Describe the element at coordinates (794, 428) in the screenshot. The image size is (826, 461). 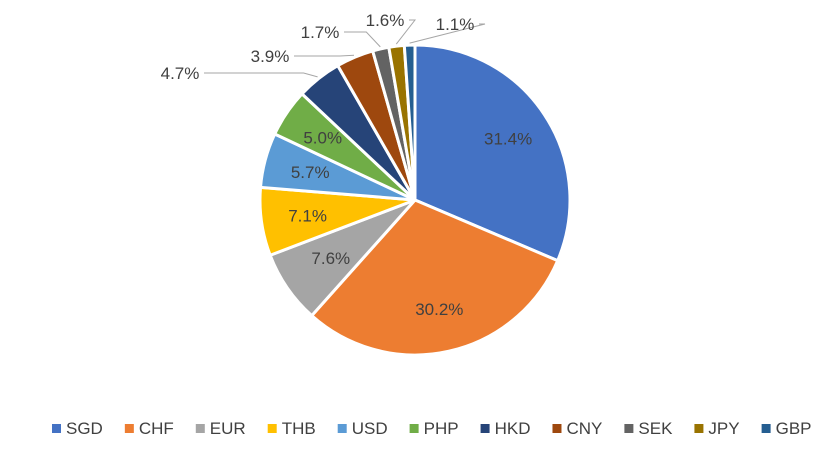
I see `legend-label-gbp: GBP` at that location.